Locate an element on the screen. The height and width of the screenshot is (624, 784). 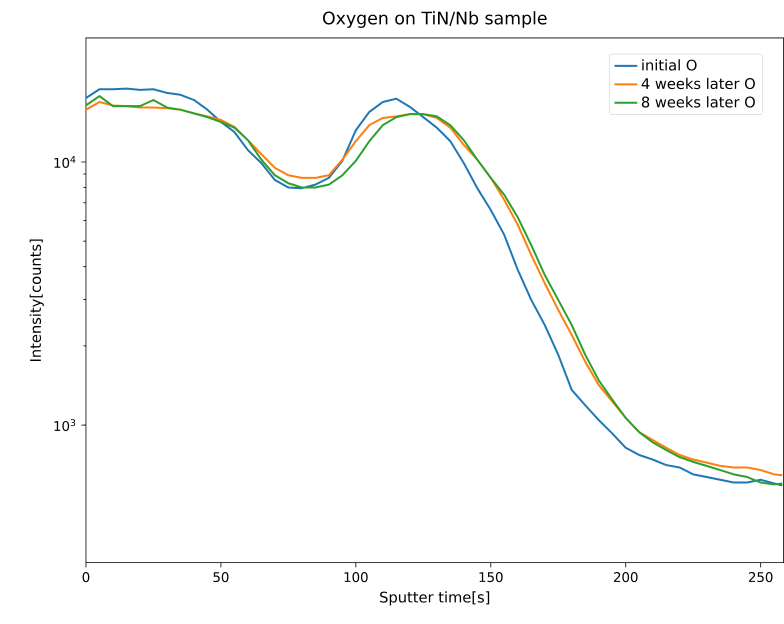
legend-label: 8 weeks later O is located at coordinates (698, 102).